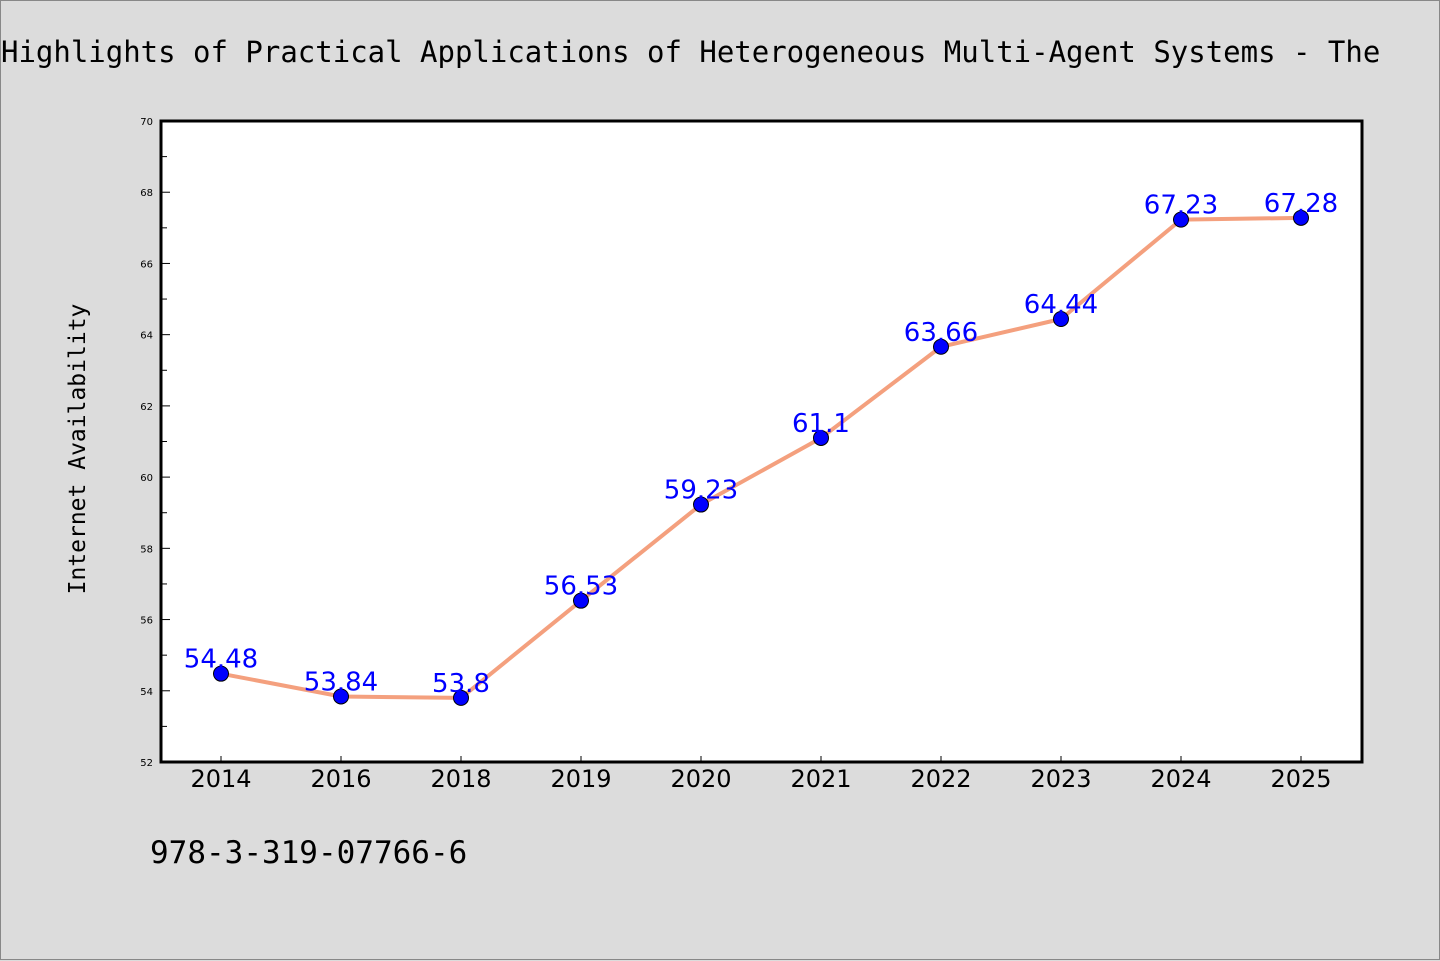 This screenshot has height=961, width=1440. Describe the element at coordinates (155, 443) in the screenshot. I see `y-axis-ticks: 52 54 56 58 60 62 64 66 68 70` at that location.